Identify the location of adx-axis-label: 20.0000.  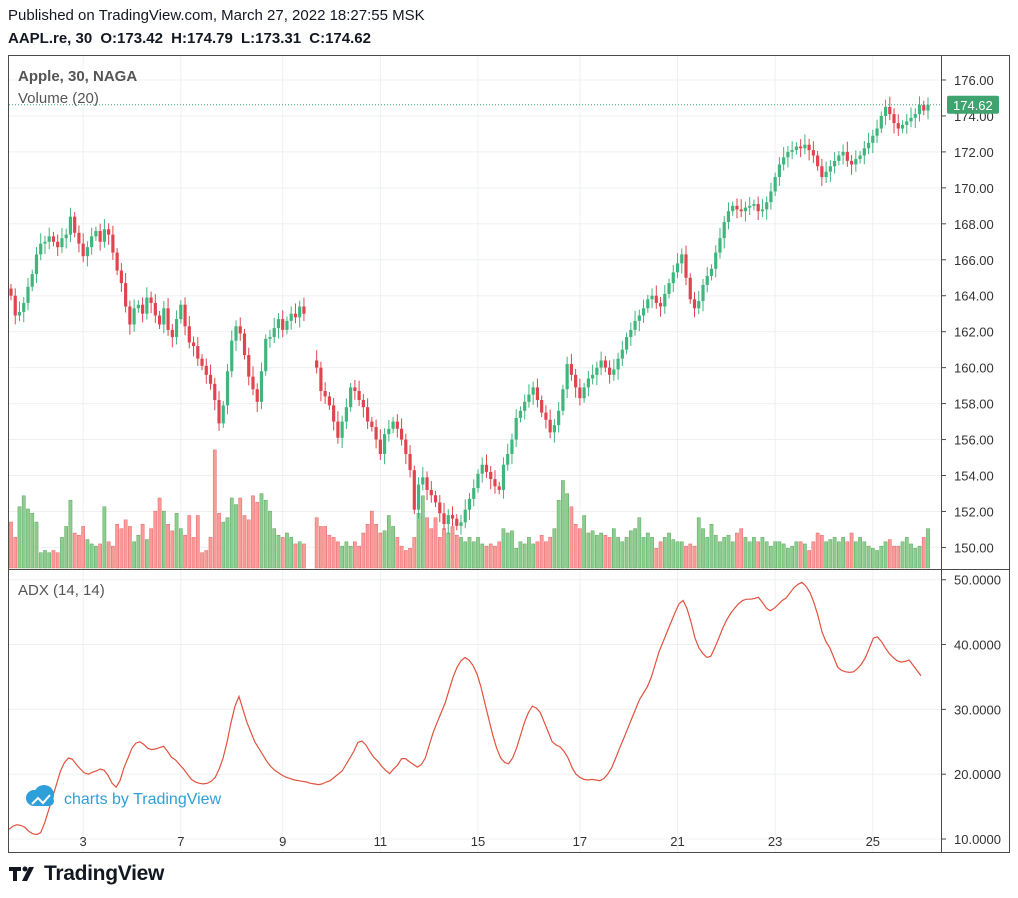
(977, 774).